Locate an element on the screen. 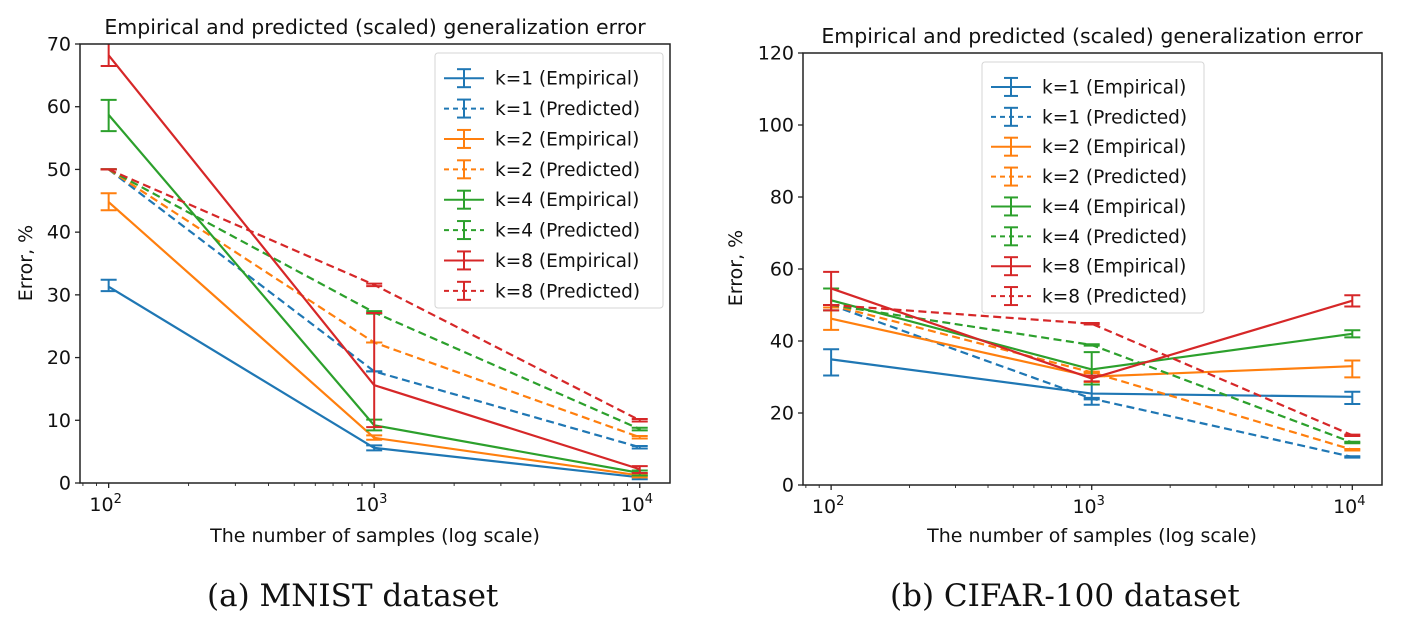 Image resolution: width=1418 pixels, height=618 pixels. y-tick-label: 70 is located at coordinates (59, 45).